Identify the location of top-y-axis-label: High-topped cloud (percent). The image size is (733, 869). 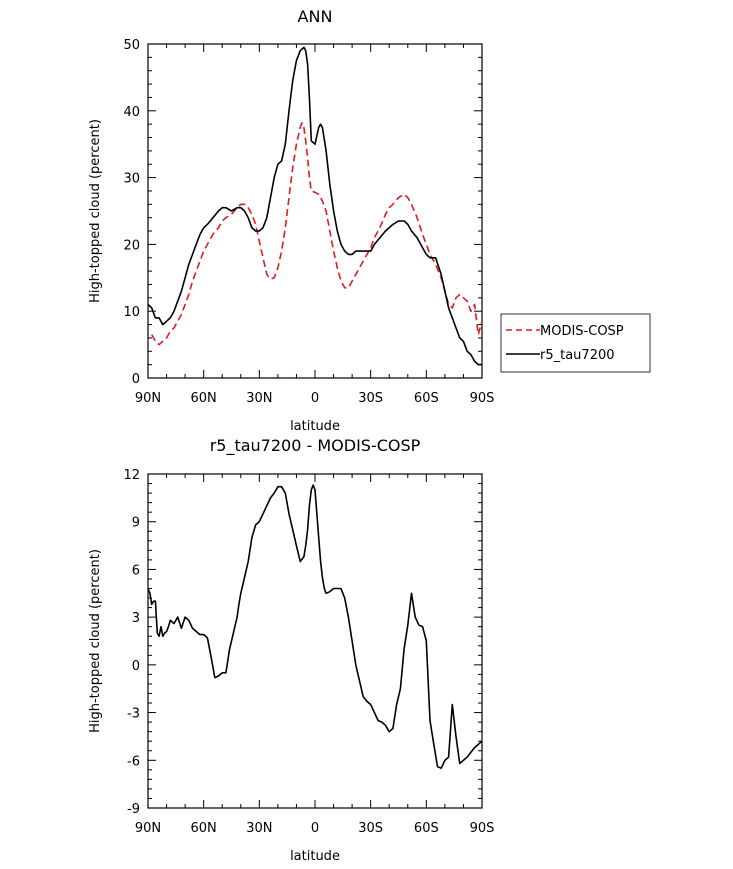
(95, 211).